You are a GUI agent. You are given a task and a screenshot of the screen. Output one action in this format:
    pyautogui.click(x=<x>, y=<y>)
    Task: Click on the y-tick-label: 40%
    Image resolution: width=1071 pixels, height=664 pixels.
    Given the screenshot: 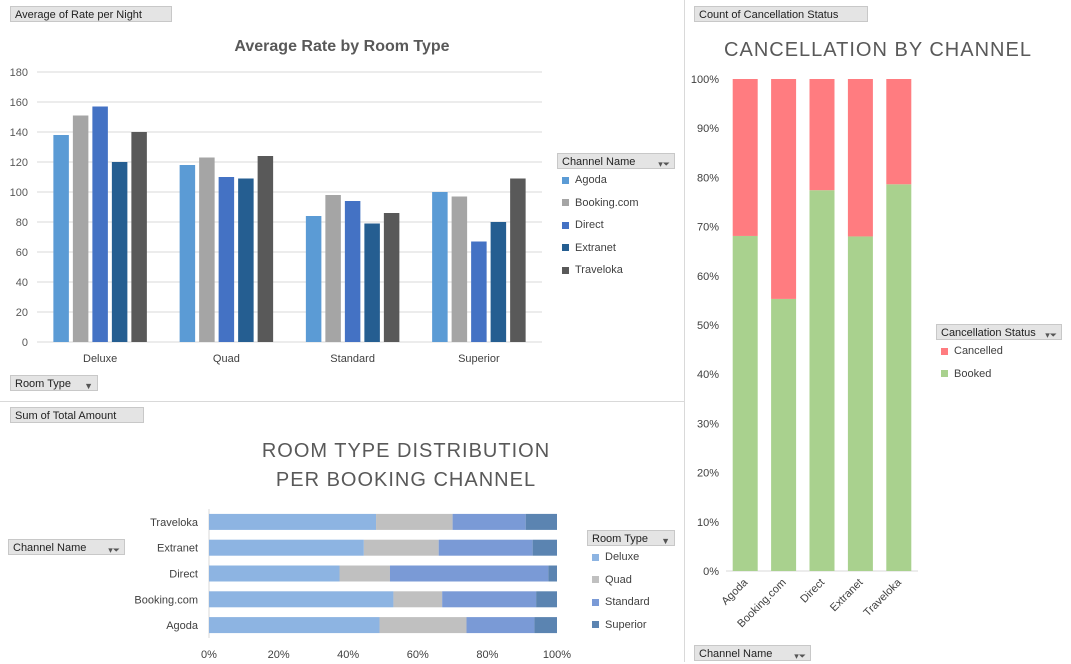 What is the action you would take?
    pyautogui.click(x=708, y=375)
    